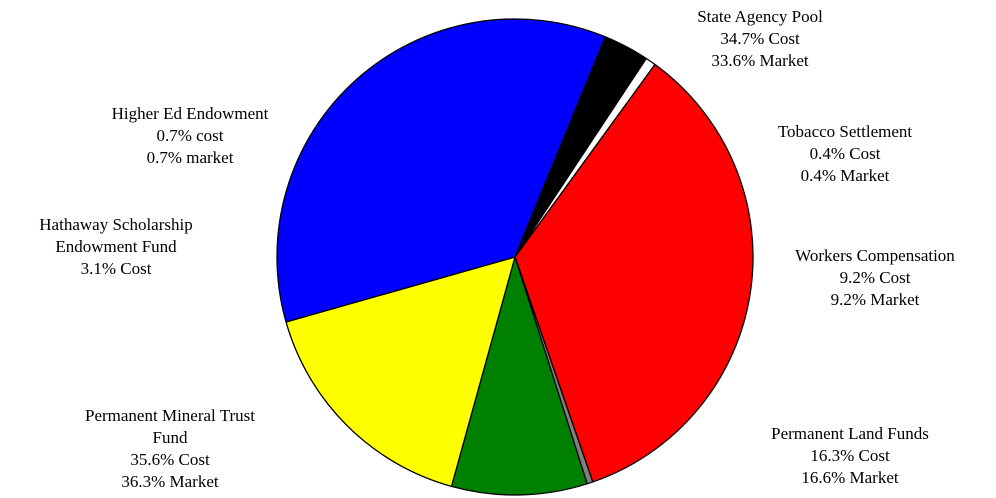 The image size is (996, 498). I want to click on label-tobacco-settlement-cost: 0.4% Cost, so click(845, 154).